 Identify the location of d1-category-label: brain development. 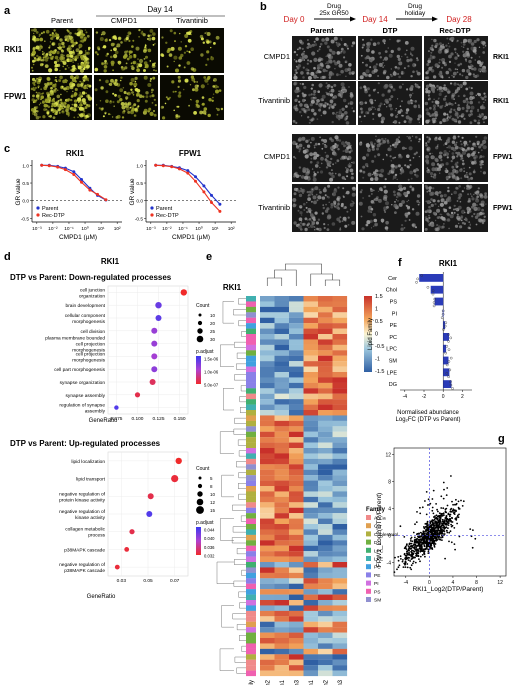
(86, 306).